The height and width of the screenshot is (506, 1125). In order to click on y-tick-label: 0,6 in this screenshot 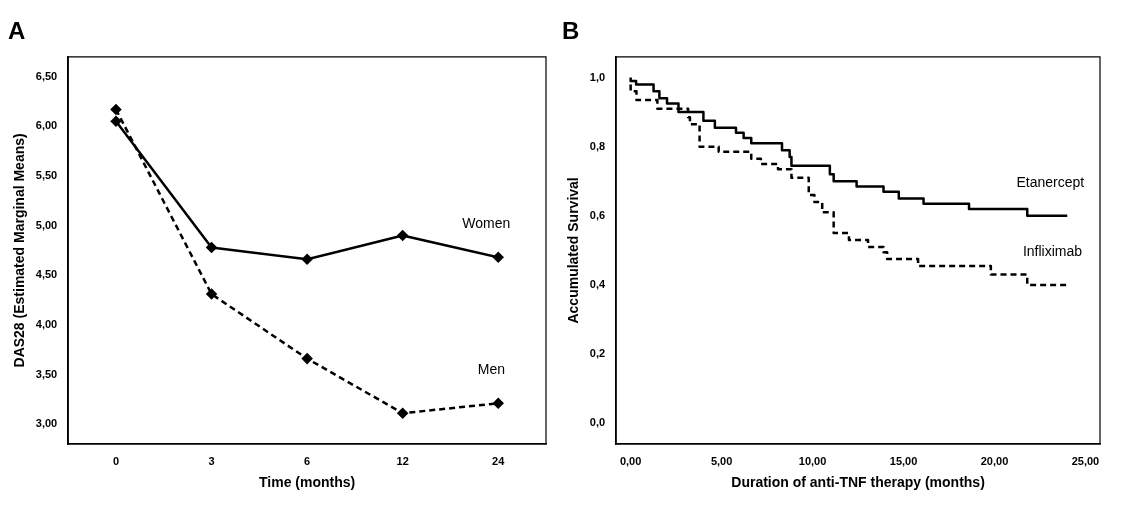, I will do `click(597, 214)`.